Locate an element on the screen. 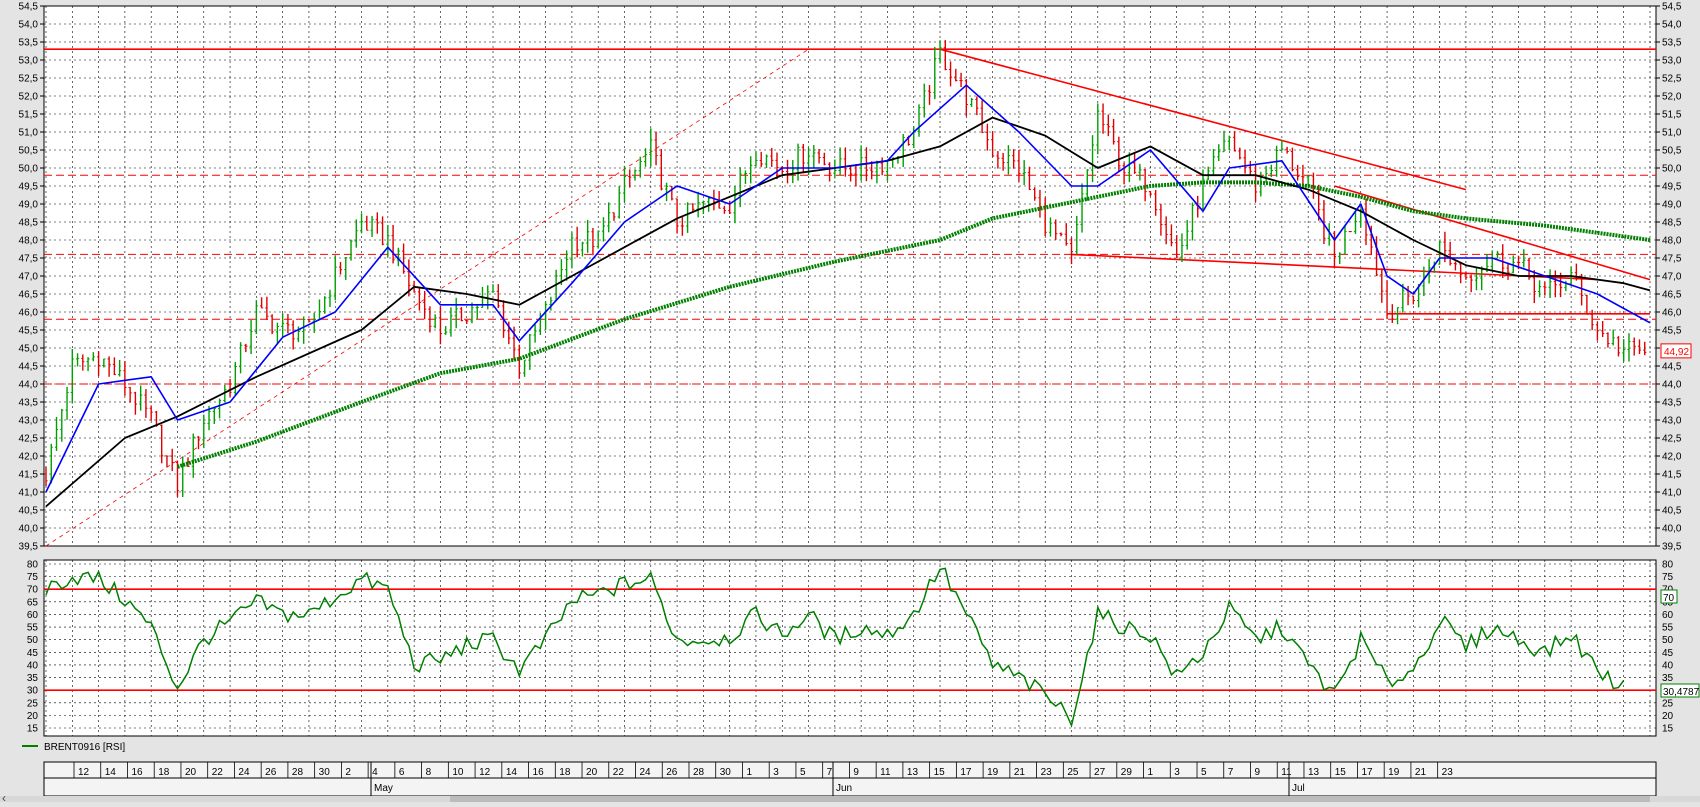 This screenshot has height=807, width=1700. date-label: 27 is located at coordinates (1100, 772).